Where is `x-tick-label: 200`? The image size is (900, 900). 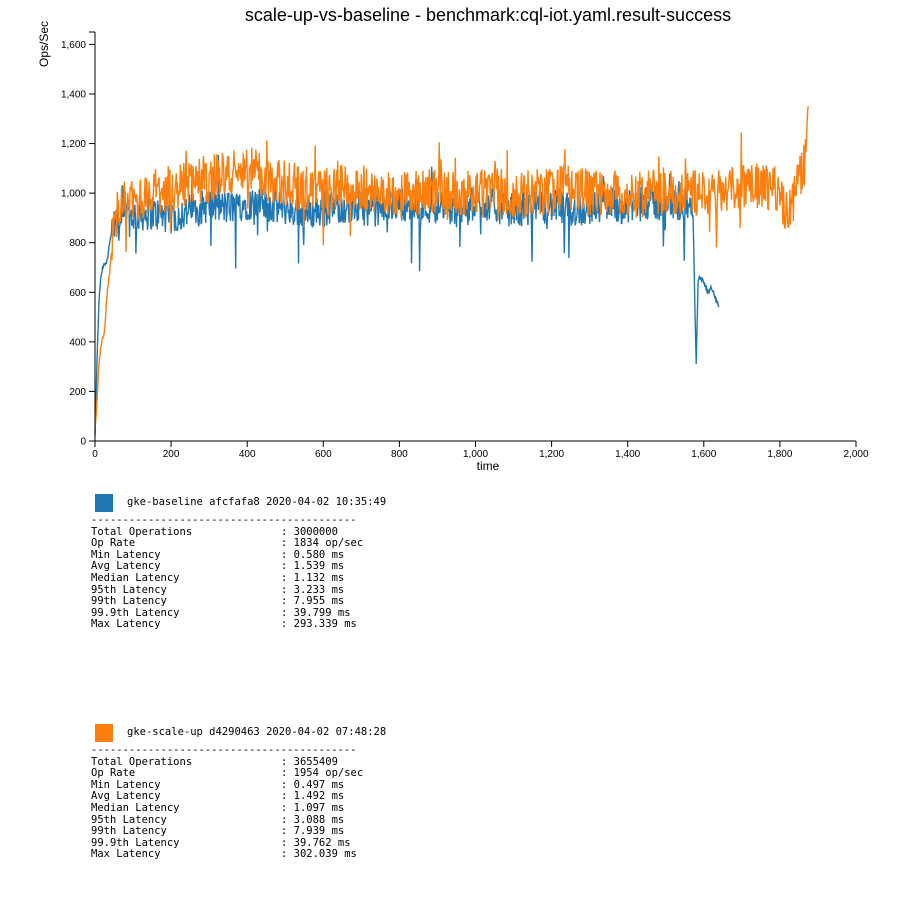
x-tick-label: 200 is located at coordinates (171, 454).